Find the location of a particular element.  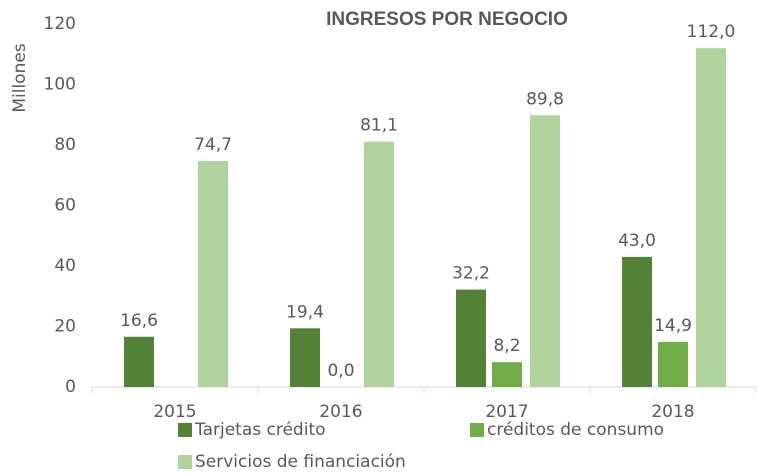

y-tick-label: 0 is located at coordinates (70, 387).